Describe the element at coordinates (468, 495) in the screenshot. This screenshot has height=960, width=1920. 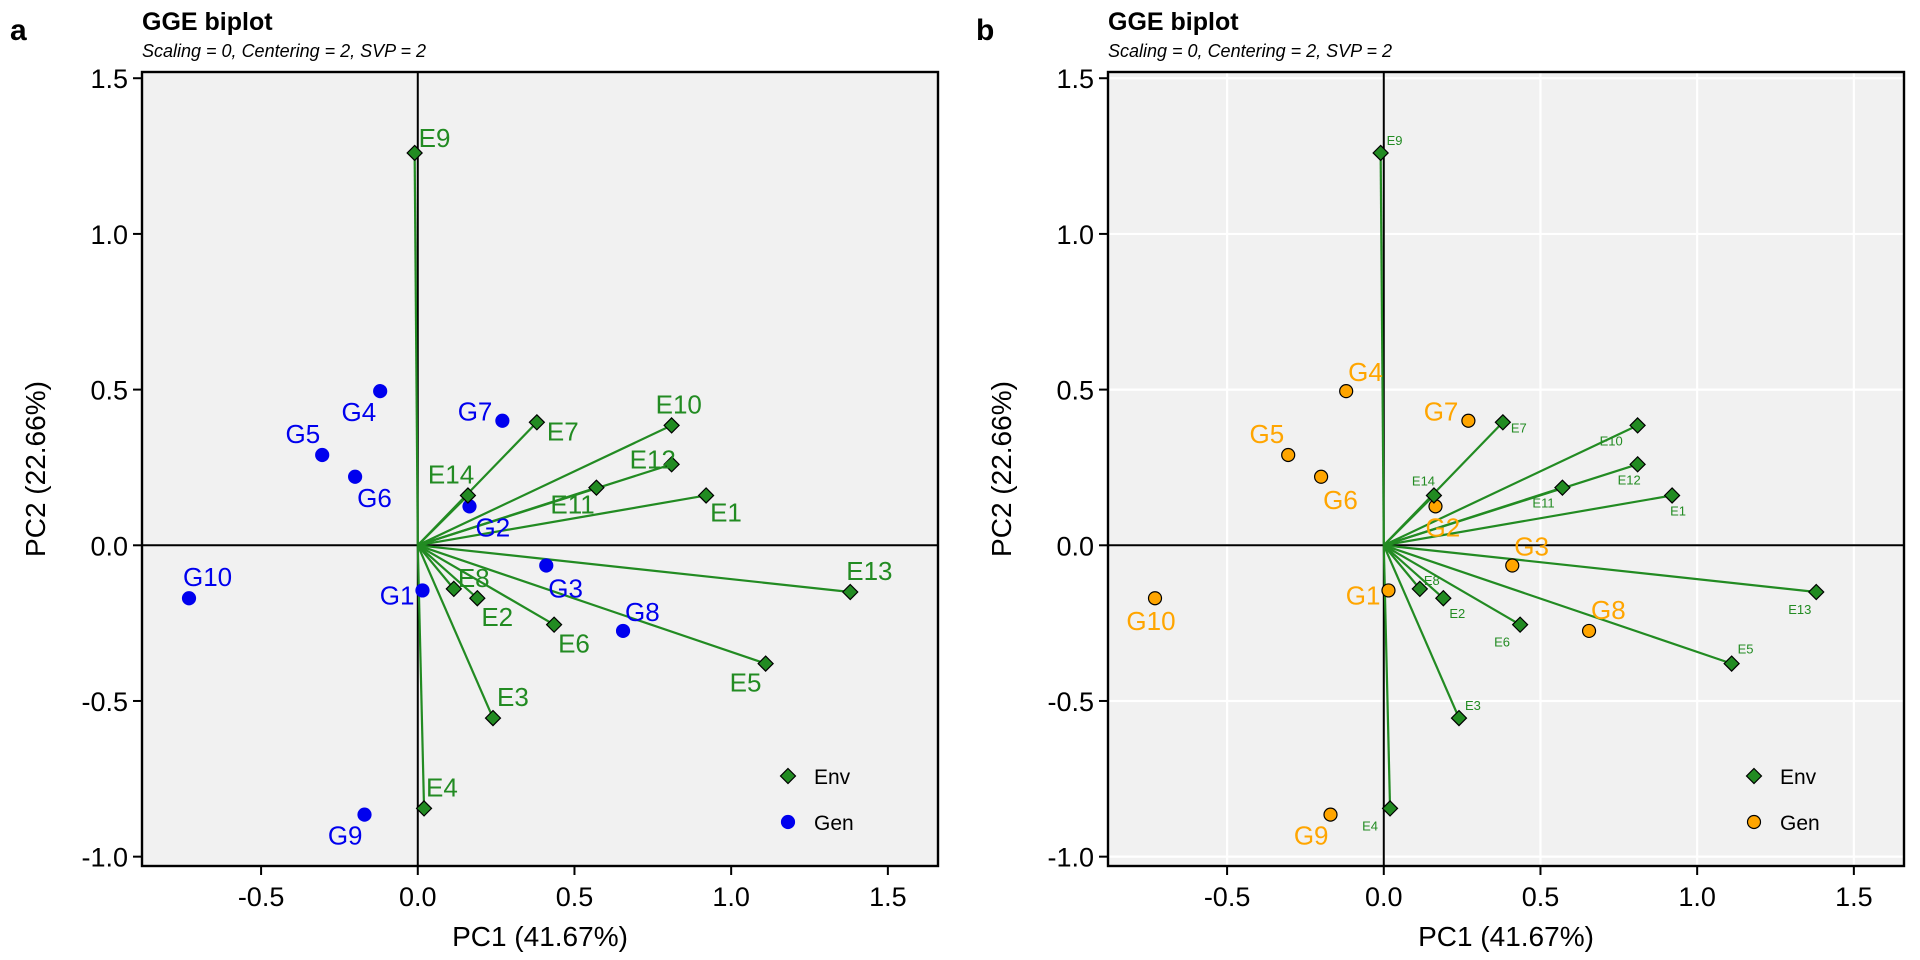
I see `env-point-e14` at that location.